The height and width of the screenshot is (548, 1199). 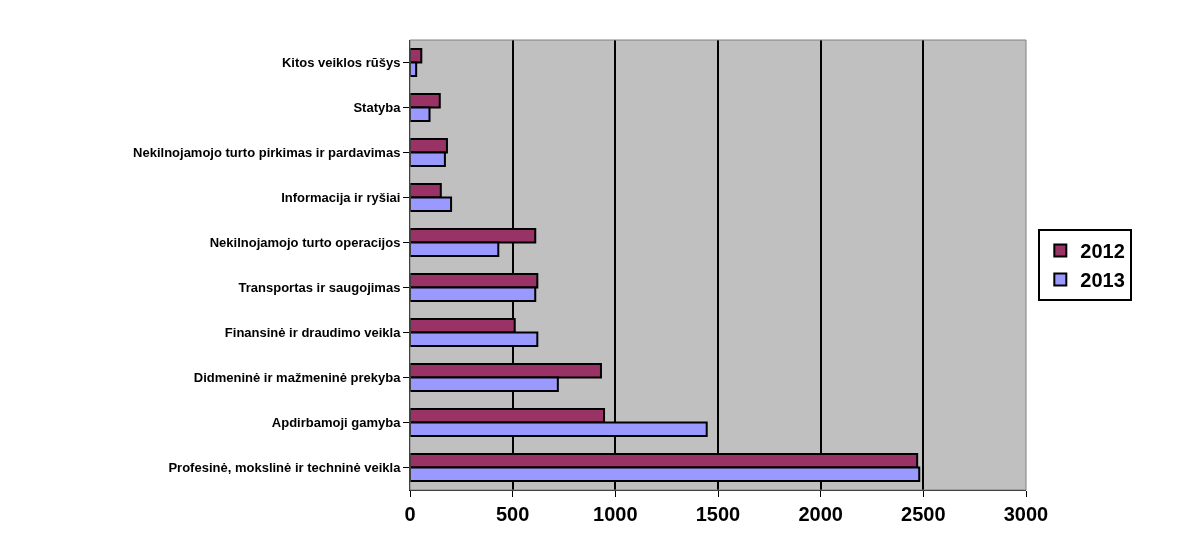 What do you see at coordinates (297, 378) in the screenshot?
I see `y-tick-label: Didmeninė ir mažmeninė prekyba` at bounding box center [297, 378].